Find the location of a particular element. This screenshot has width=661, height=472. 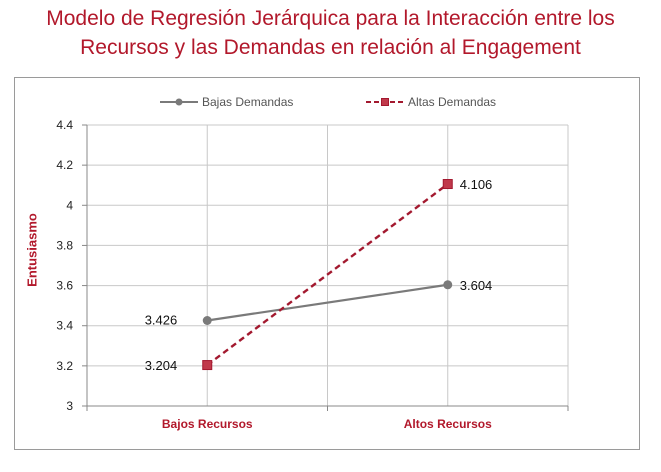

legend-item: Altas Demandas is located at coordinates (431, 102).